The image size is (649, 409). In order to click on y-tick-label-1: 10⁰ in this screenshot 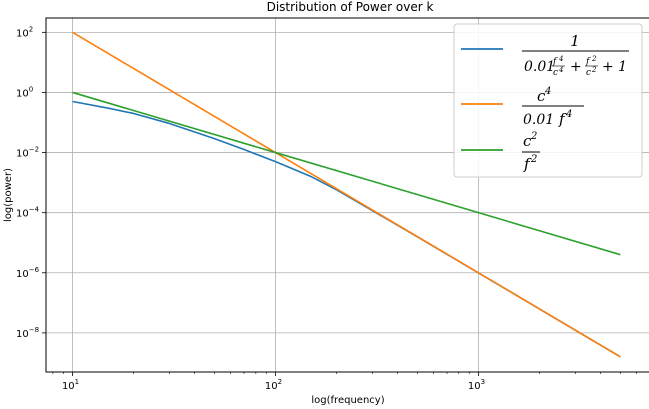, I will do `click(24, 92)`.